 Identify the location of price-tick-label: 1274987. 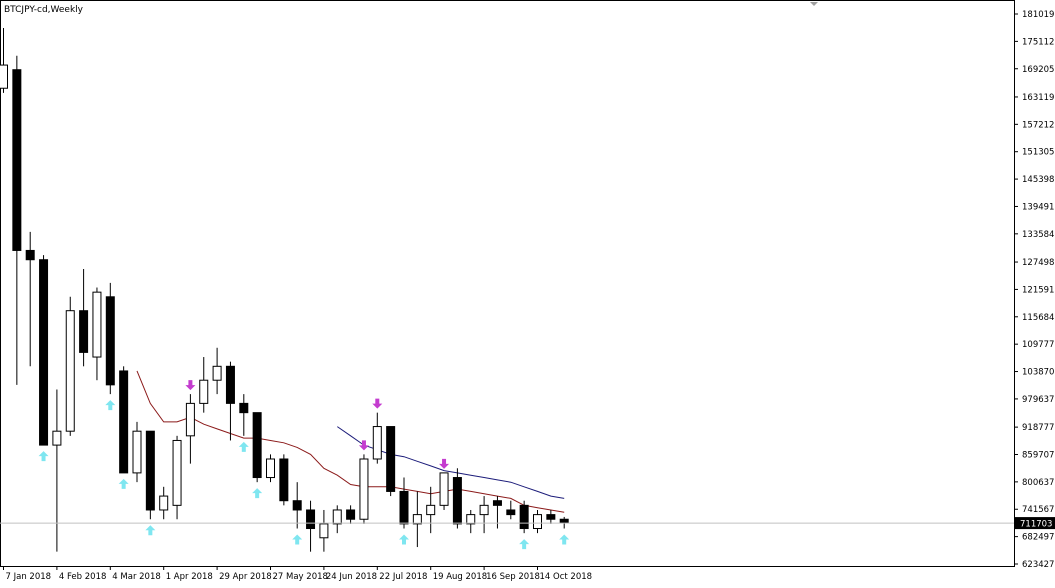
(1038, 263).